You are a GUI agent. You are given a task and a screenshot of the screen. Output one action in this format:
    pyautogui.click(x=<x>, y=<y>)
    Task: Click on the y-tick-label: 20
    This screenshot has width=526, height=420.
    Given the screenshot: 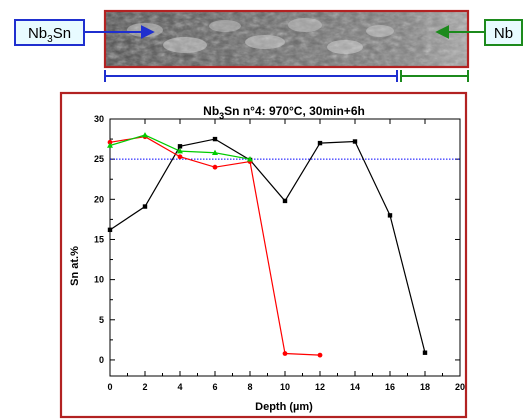 What is the action you would take?
    pyautogui.click(x=99, y=199)
    